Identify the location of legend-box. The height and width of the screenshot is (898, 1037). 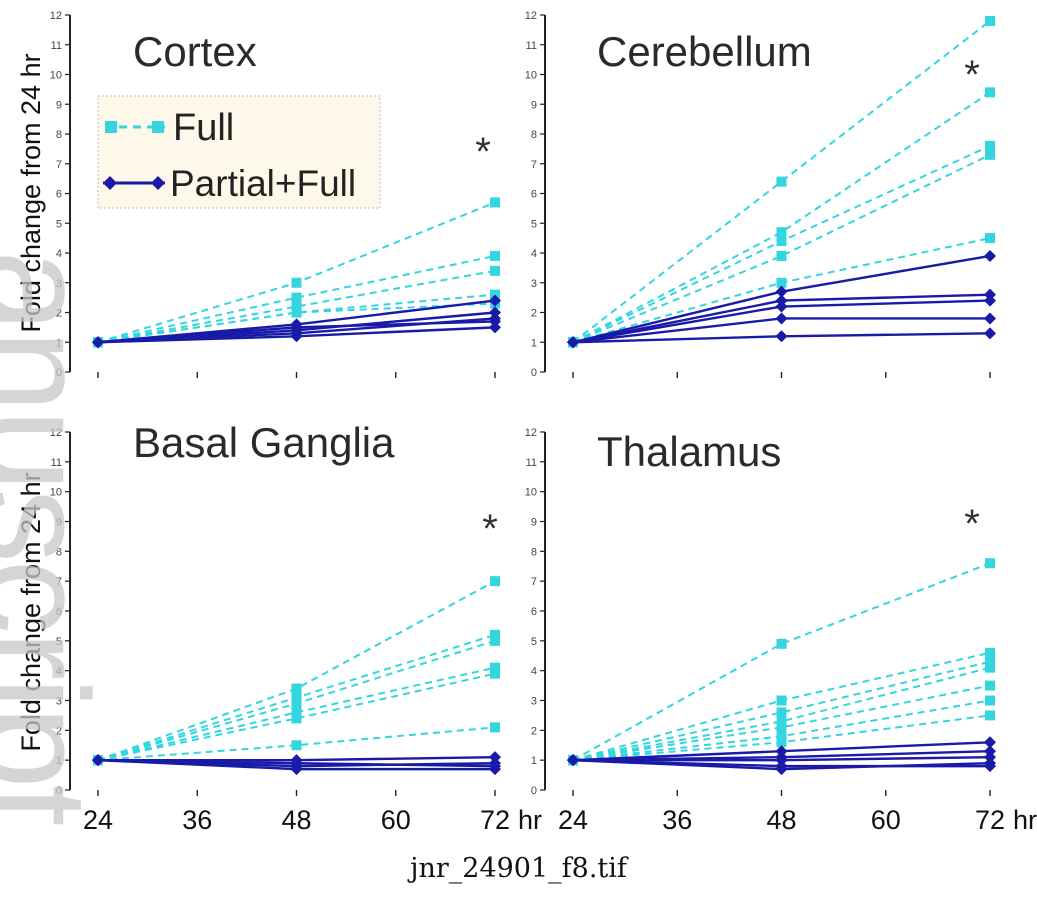
(239, 152).